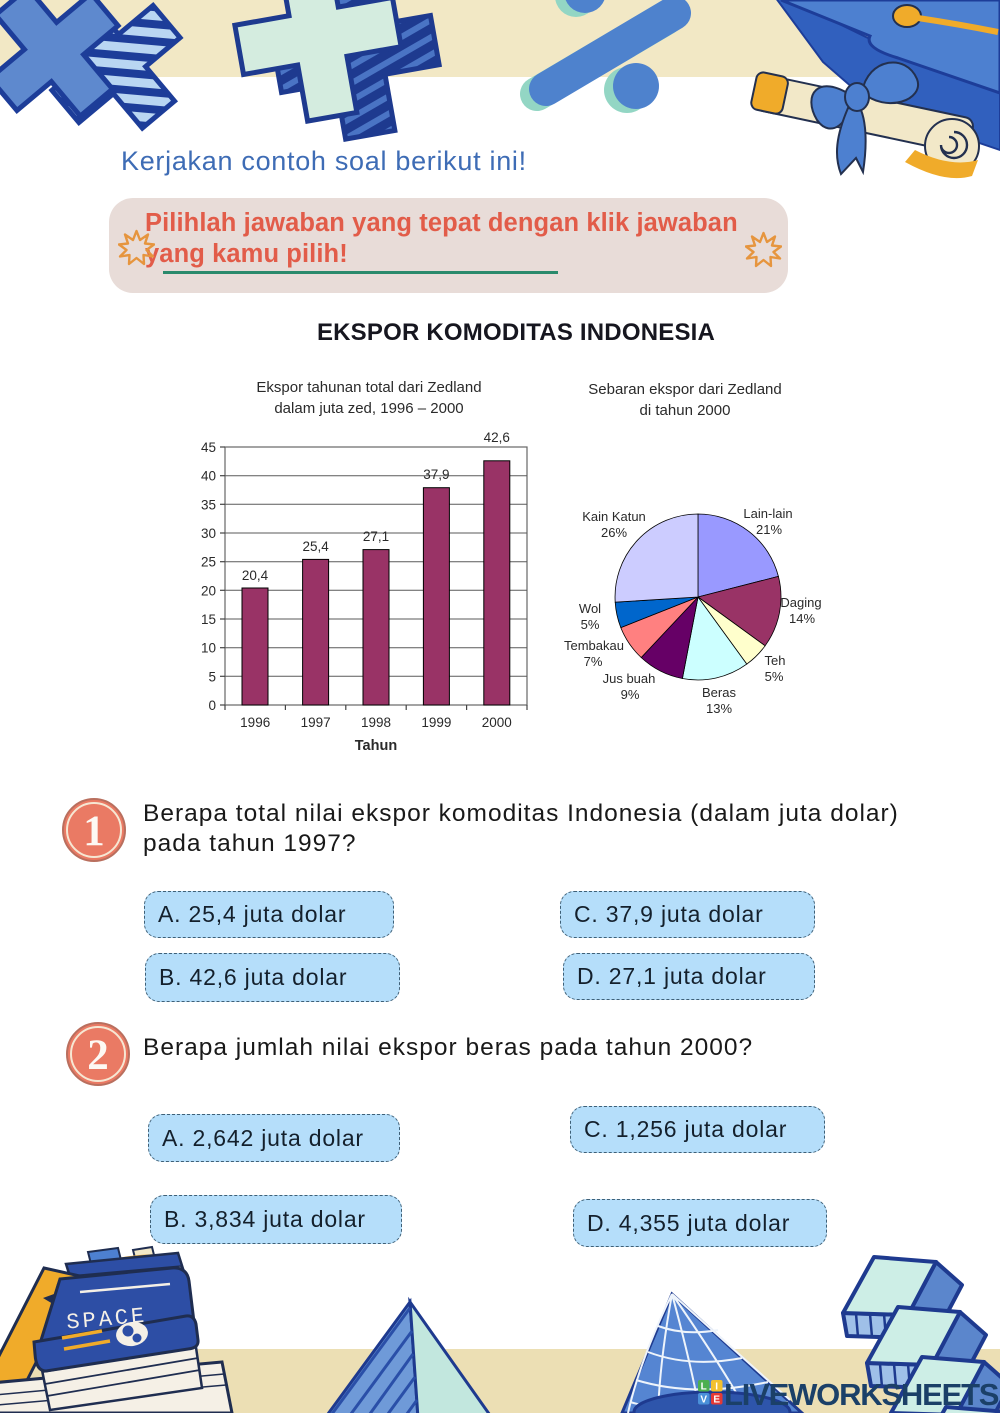  What do you see at coordinates (376, 746) in the screenshot?
I see `svg-text: Tahun` at bounding box center [376, 746].